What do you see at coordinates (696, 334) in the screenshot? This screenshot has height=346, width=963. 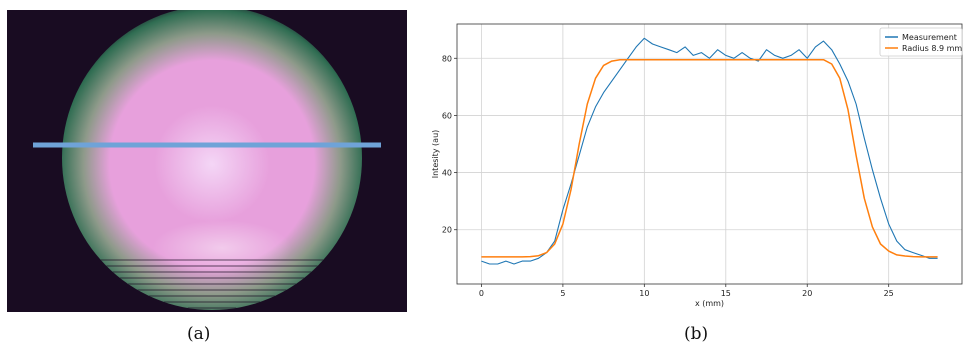 I see `caption-b: (b)` at bounding box center [696, 334].